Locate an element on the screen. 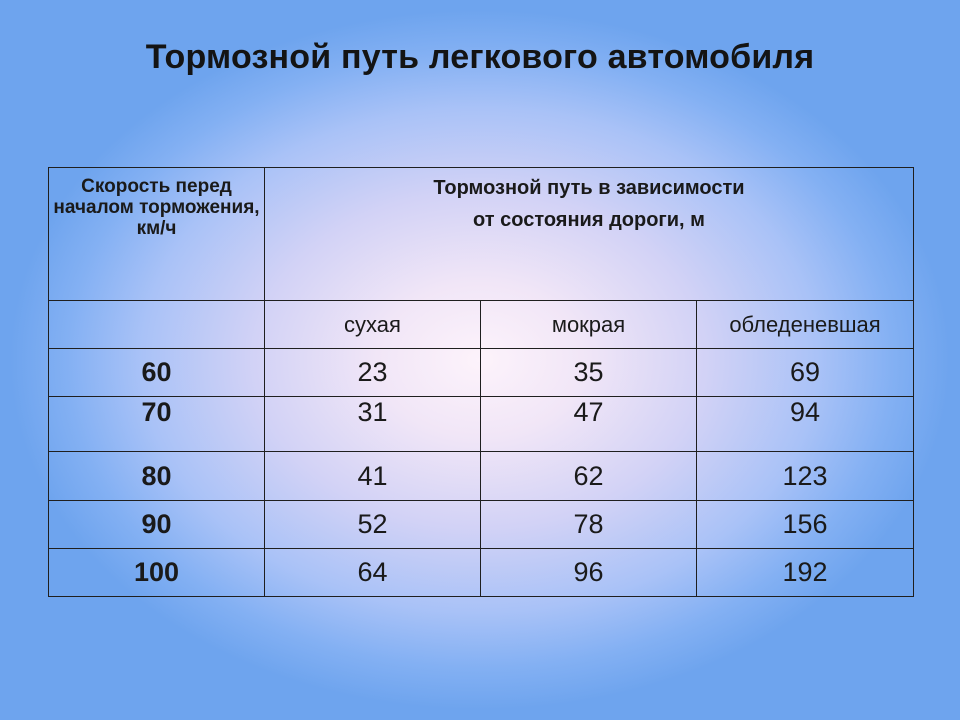 The image size is (960, 720). braking-header-line-2: от состояния дороги, м is located at coordinates (589, 220).